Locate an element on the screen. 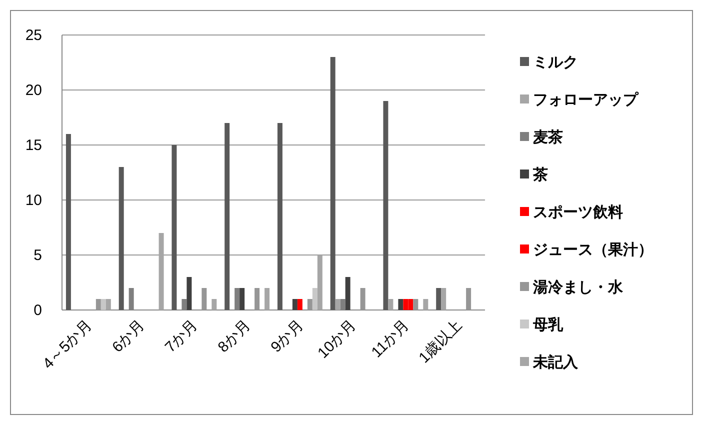 Image resolution: width=703 pixels, height=425 pixels. x-tick-label: 10か月 is located at coordinates (337, 339).